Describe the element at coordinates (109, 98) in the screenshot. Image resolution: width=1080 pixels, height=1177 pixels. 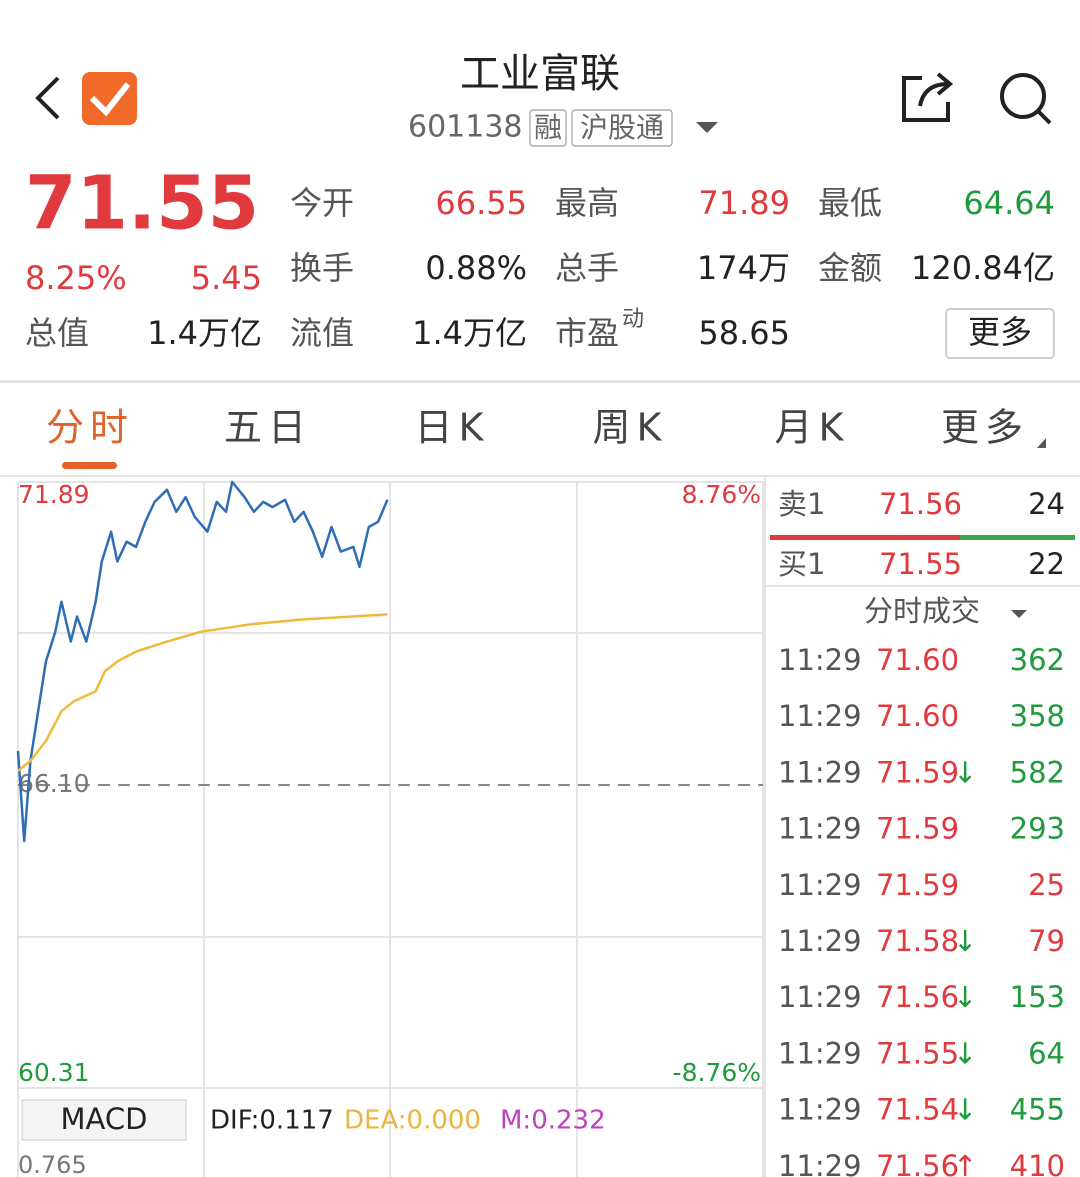
I see `app-icon` at that location.